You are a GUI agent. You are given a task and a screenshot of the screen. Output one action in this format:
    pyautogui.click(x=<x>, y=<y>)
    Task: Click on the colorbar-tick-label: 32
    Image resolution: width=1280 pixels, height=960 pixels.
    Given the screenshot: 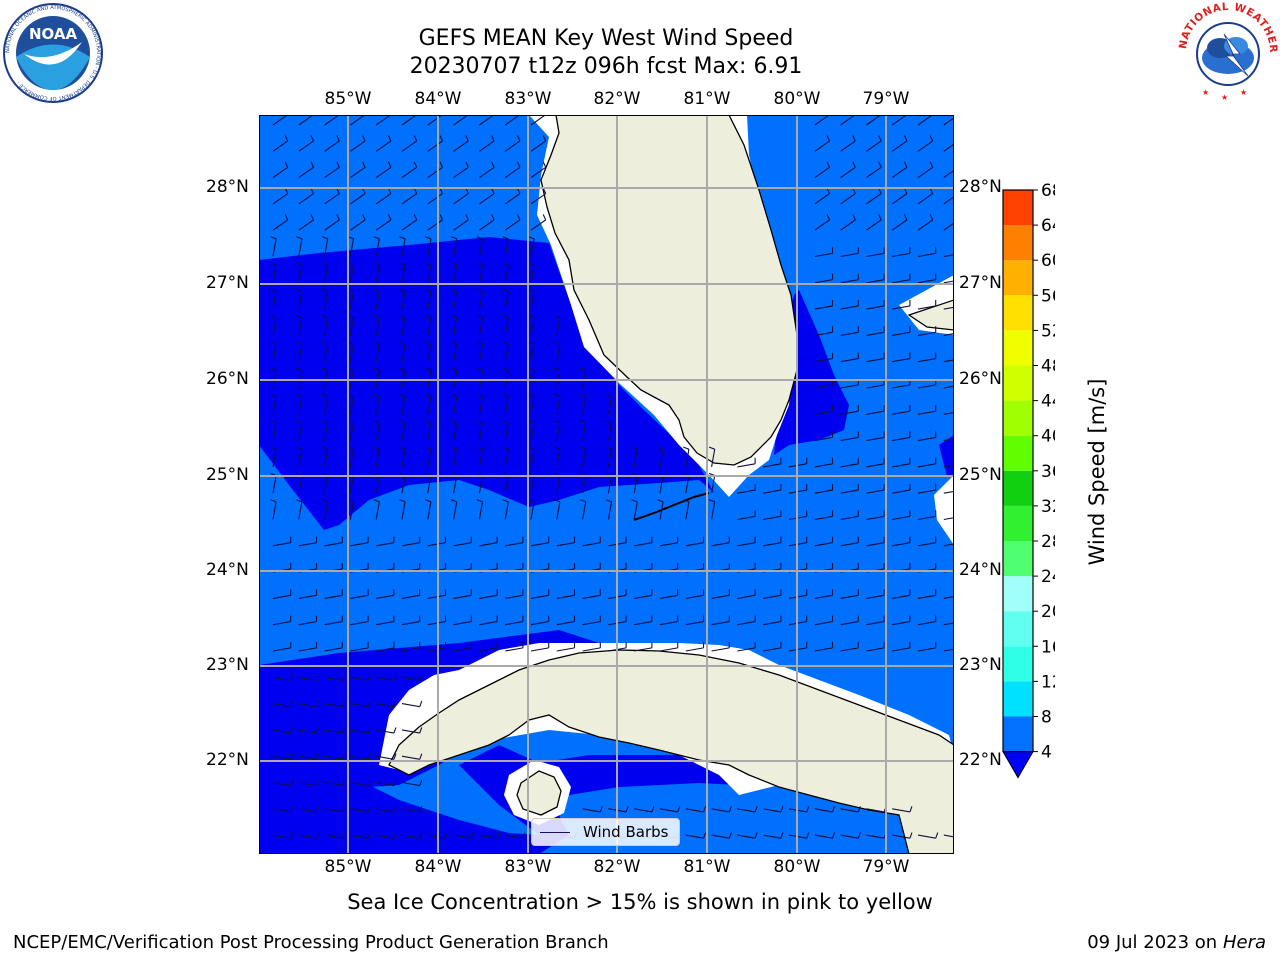 What is the action you would take?
    pyautogui.click(x=1048, y=507)
    